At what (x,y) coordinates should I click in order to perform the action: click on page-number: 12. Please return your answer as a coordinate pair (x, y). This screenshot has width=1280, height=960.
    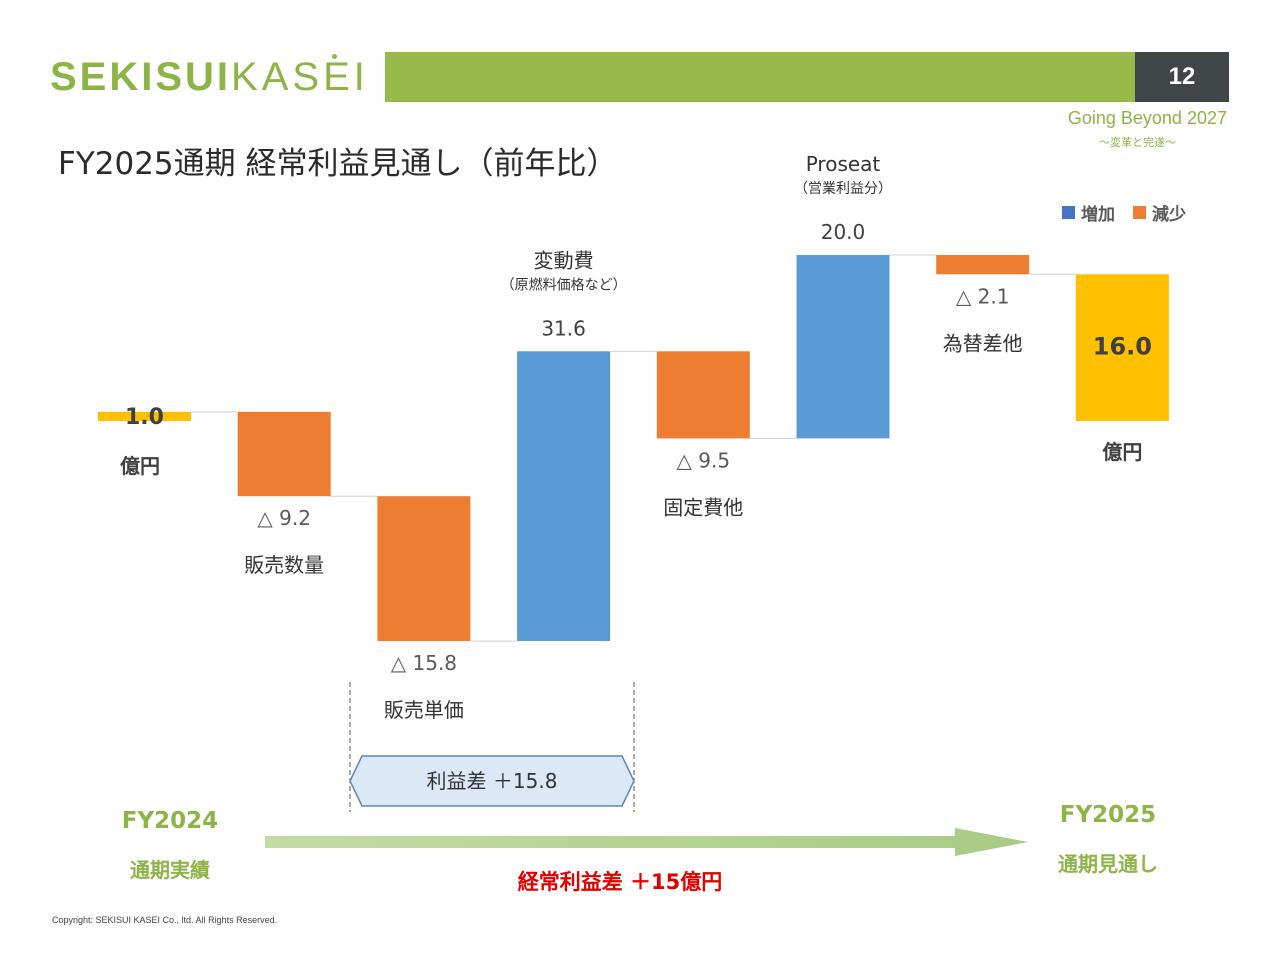
    Looking at the image, I should click on (1182, 77).